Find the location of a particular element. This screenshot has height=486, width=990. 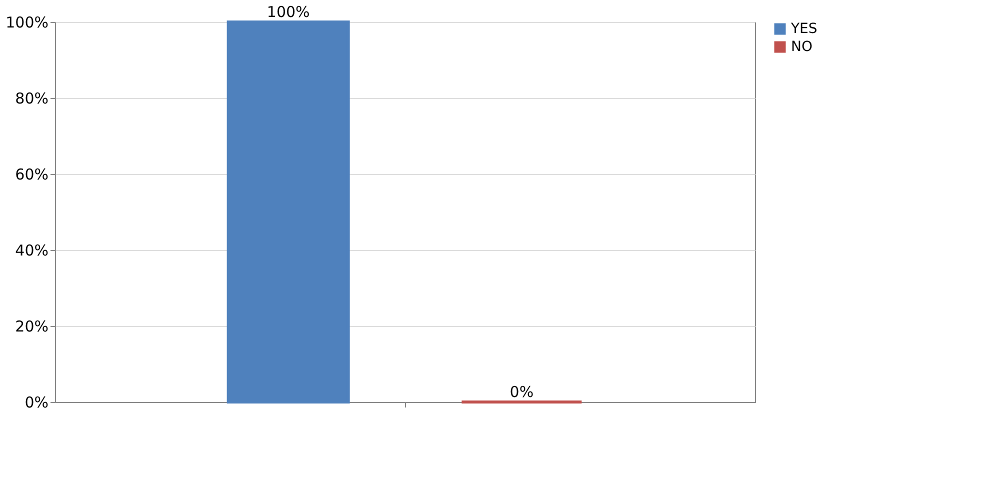

y-tick-label: 60% is located at coordinates (31, 175).